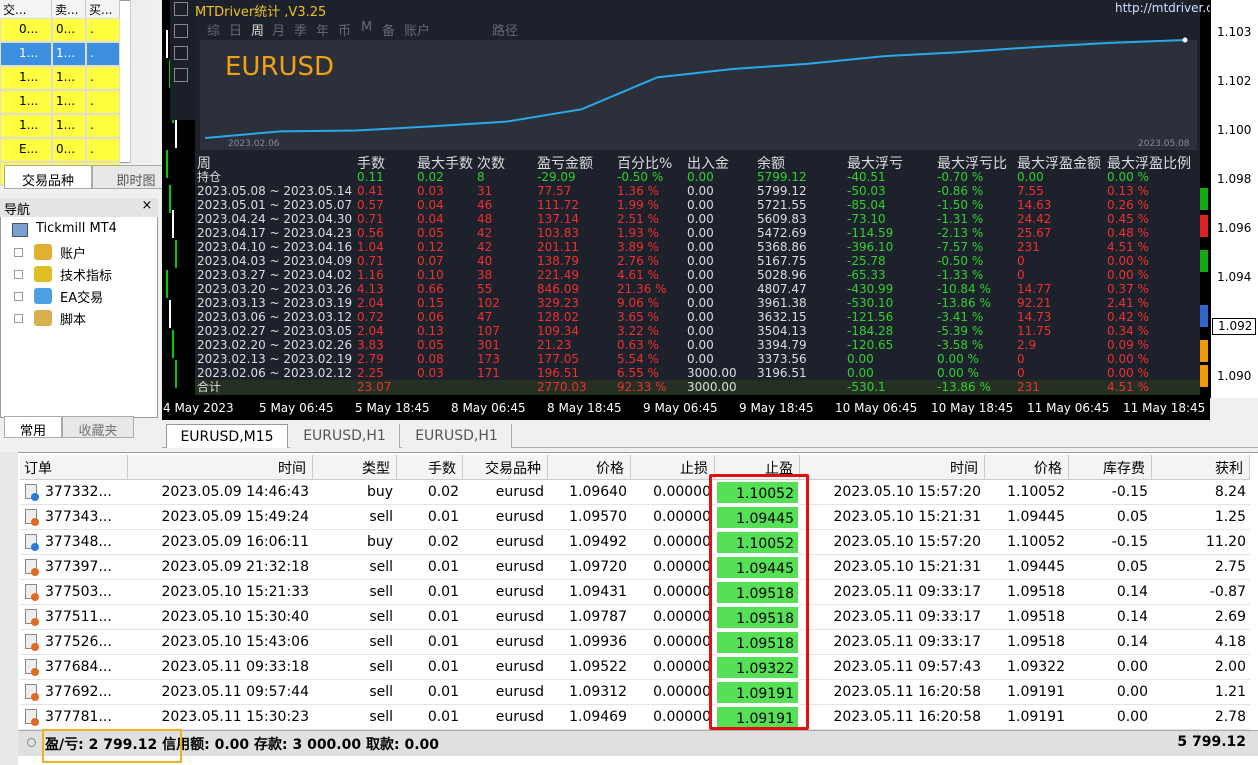 The height and width of the screenshot is (765, 1258). I want to click on stats-cell: 2.9, so click(1027, 345).